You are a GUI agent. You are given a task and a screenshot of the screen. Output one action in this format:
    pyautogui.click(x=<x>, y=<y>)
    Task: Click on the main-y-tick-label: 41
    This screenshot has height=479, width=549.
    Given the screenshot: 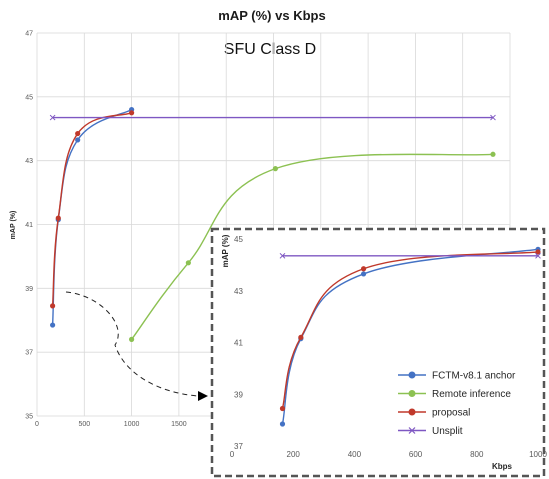 What is the action you would take?
    pyautogui.click(x=29, y=225)
    